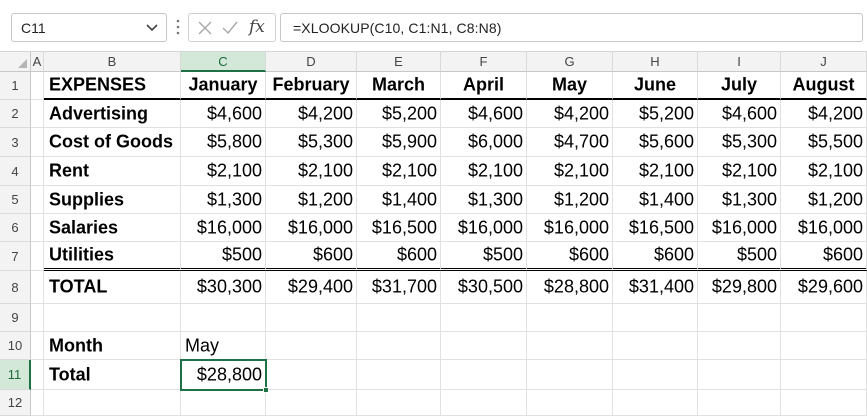 This screenshot has width=867, height=416. I want to click on cell-month-input: May, so click(223, 346).